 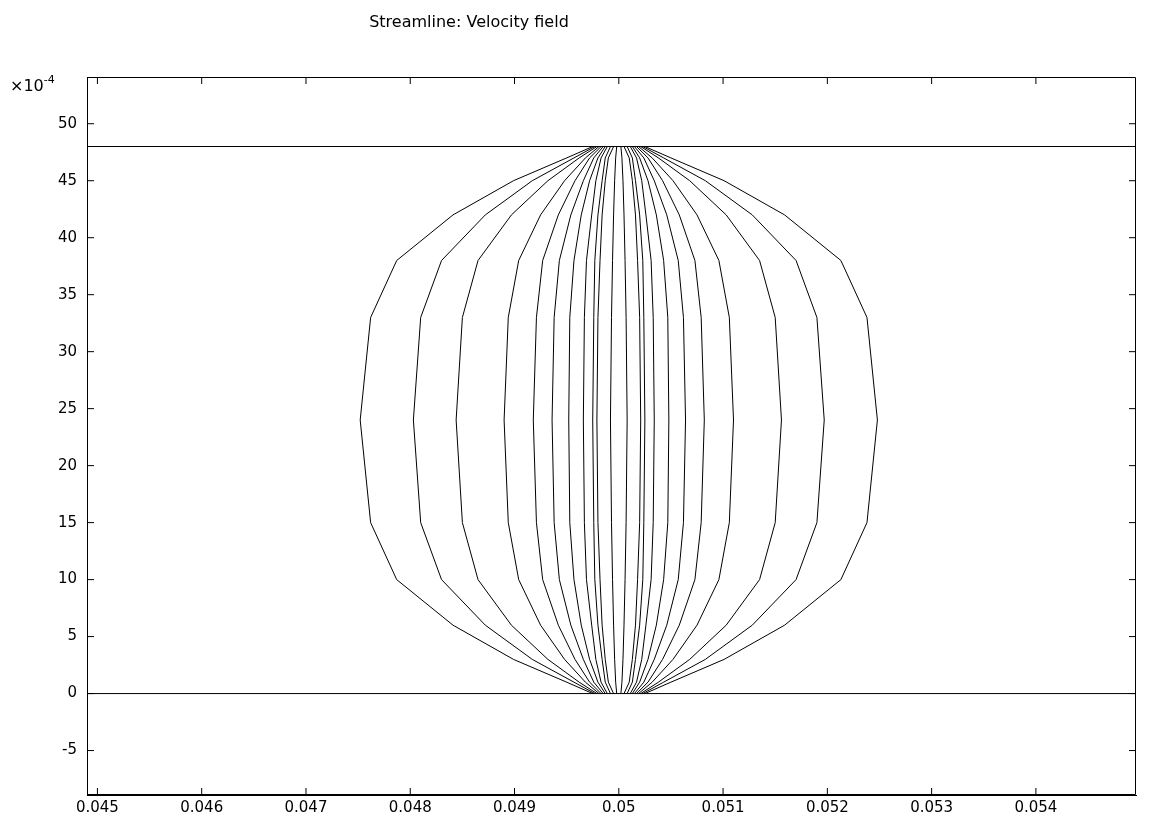 What do you see at coordinates (67, 350) in the screenshot?
I see `y-tick-label: 30` at bounding box center [67, 350].